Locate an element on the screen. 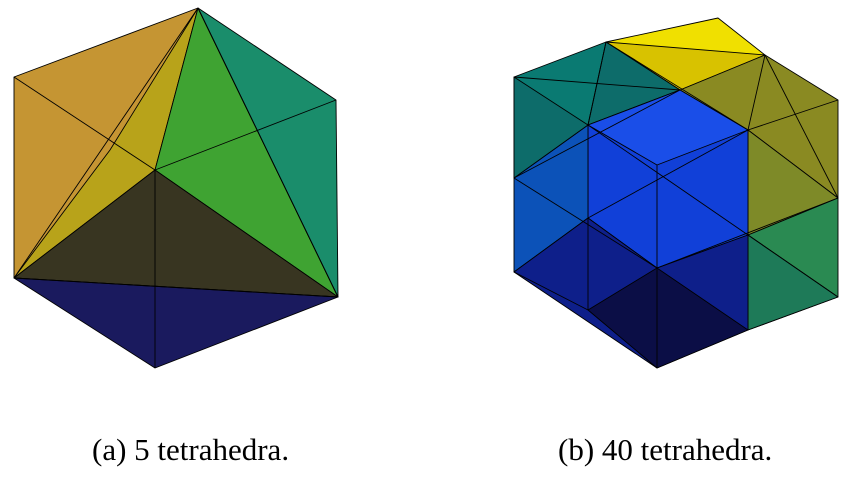  caption-a: (a) 5 tetrahedra. is located at coordinates (191, 449).